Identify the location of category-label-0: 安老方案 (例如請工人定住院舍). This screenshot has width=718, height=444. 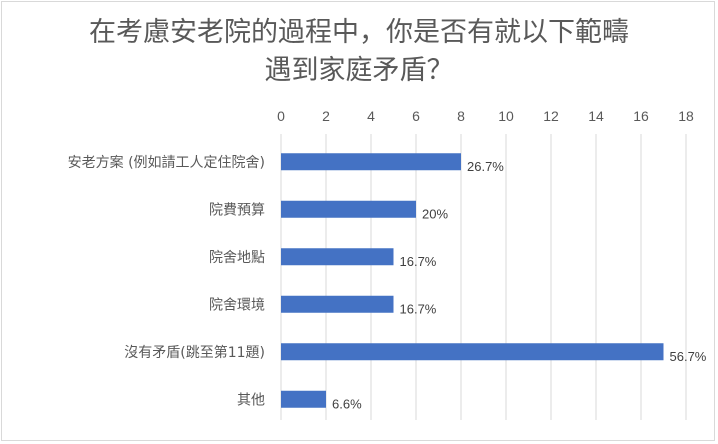
(166, 162).